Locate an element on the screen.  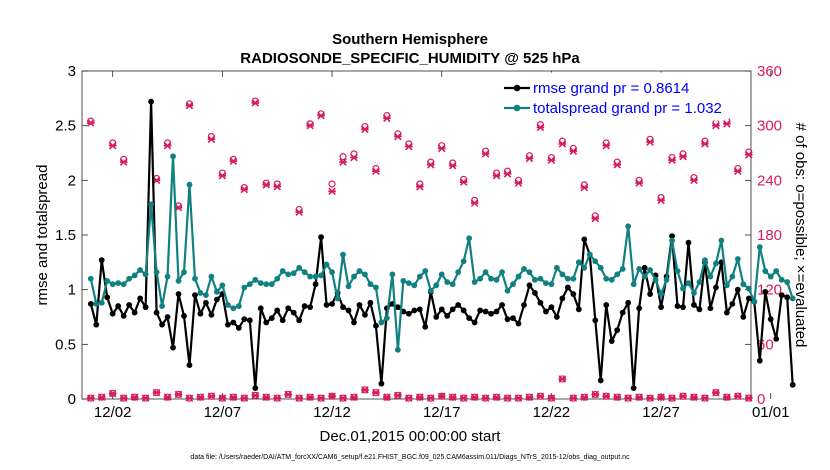
left-tick-label: 0 is located at coordinates (72, 399).